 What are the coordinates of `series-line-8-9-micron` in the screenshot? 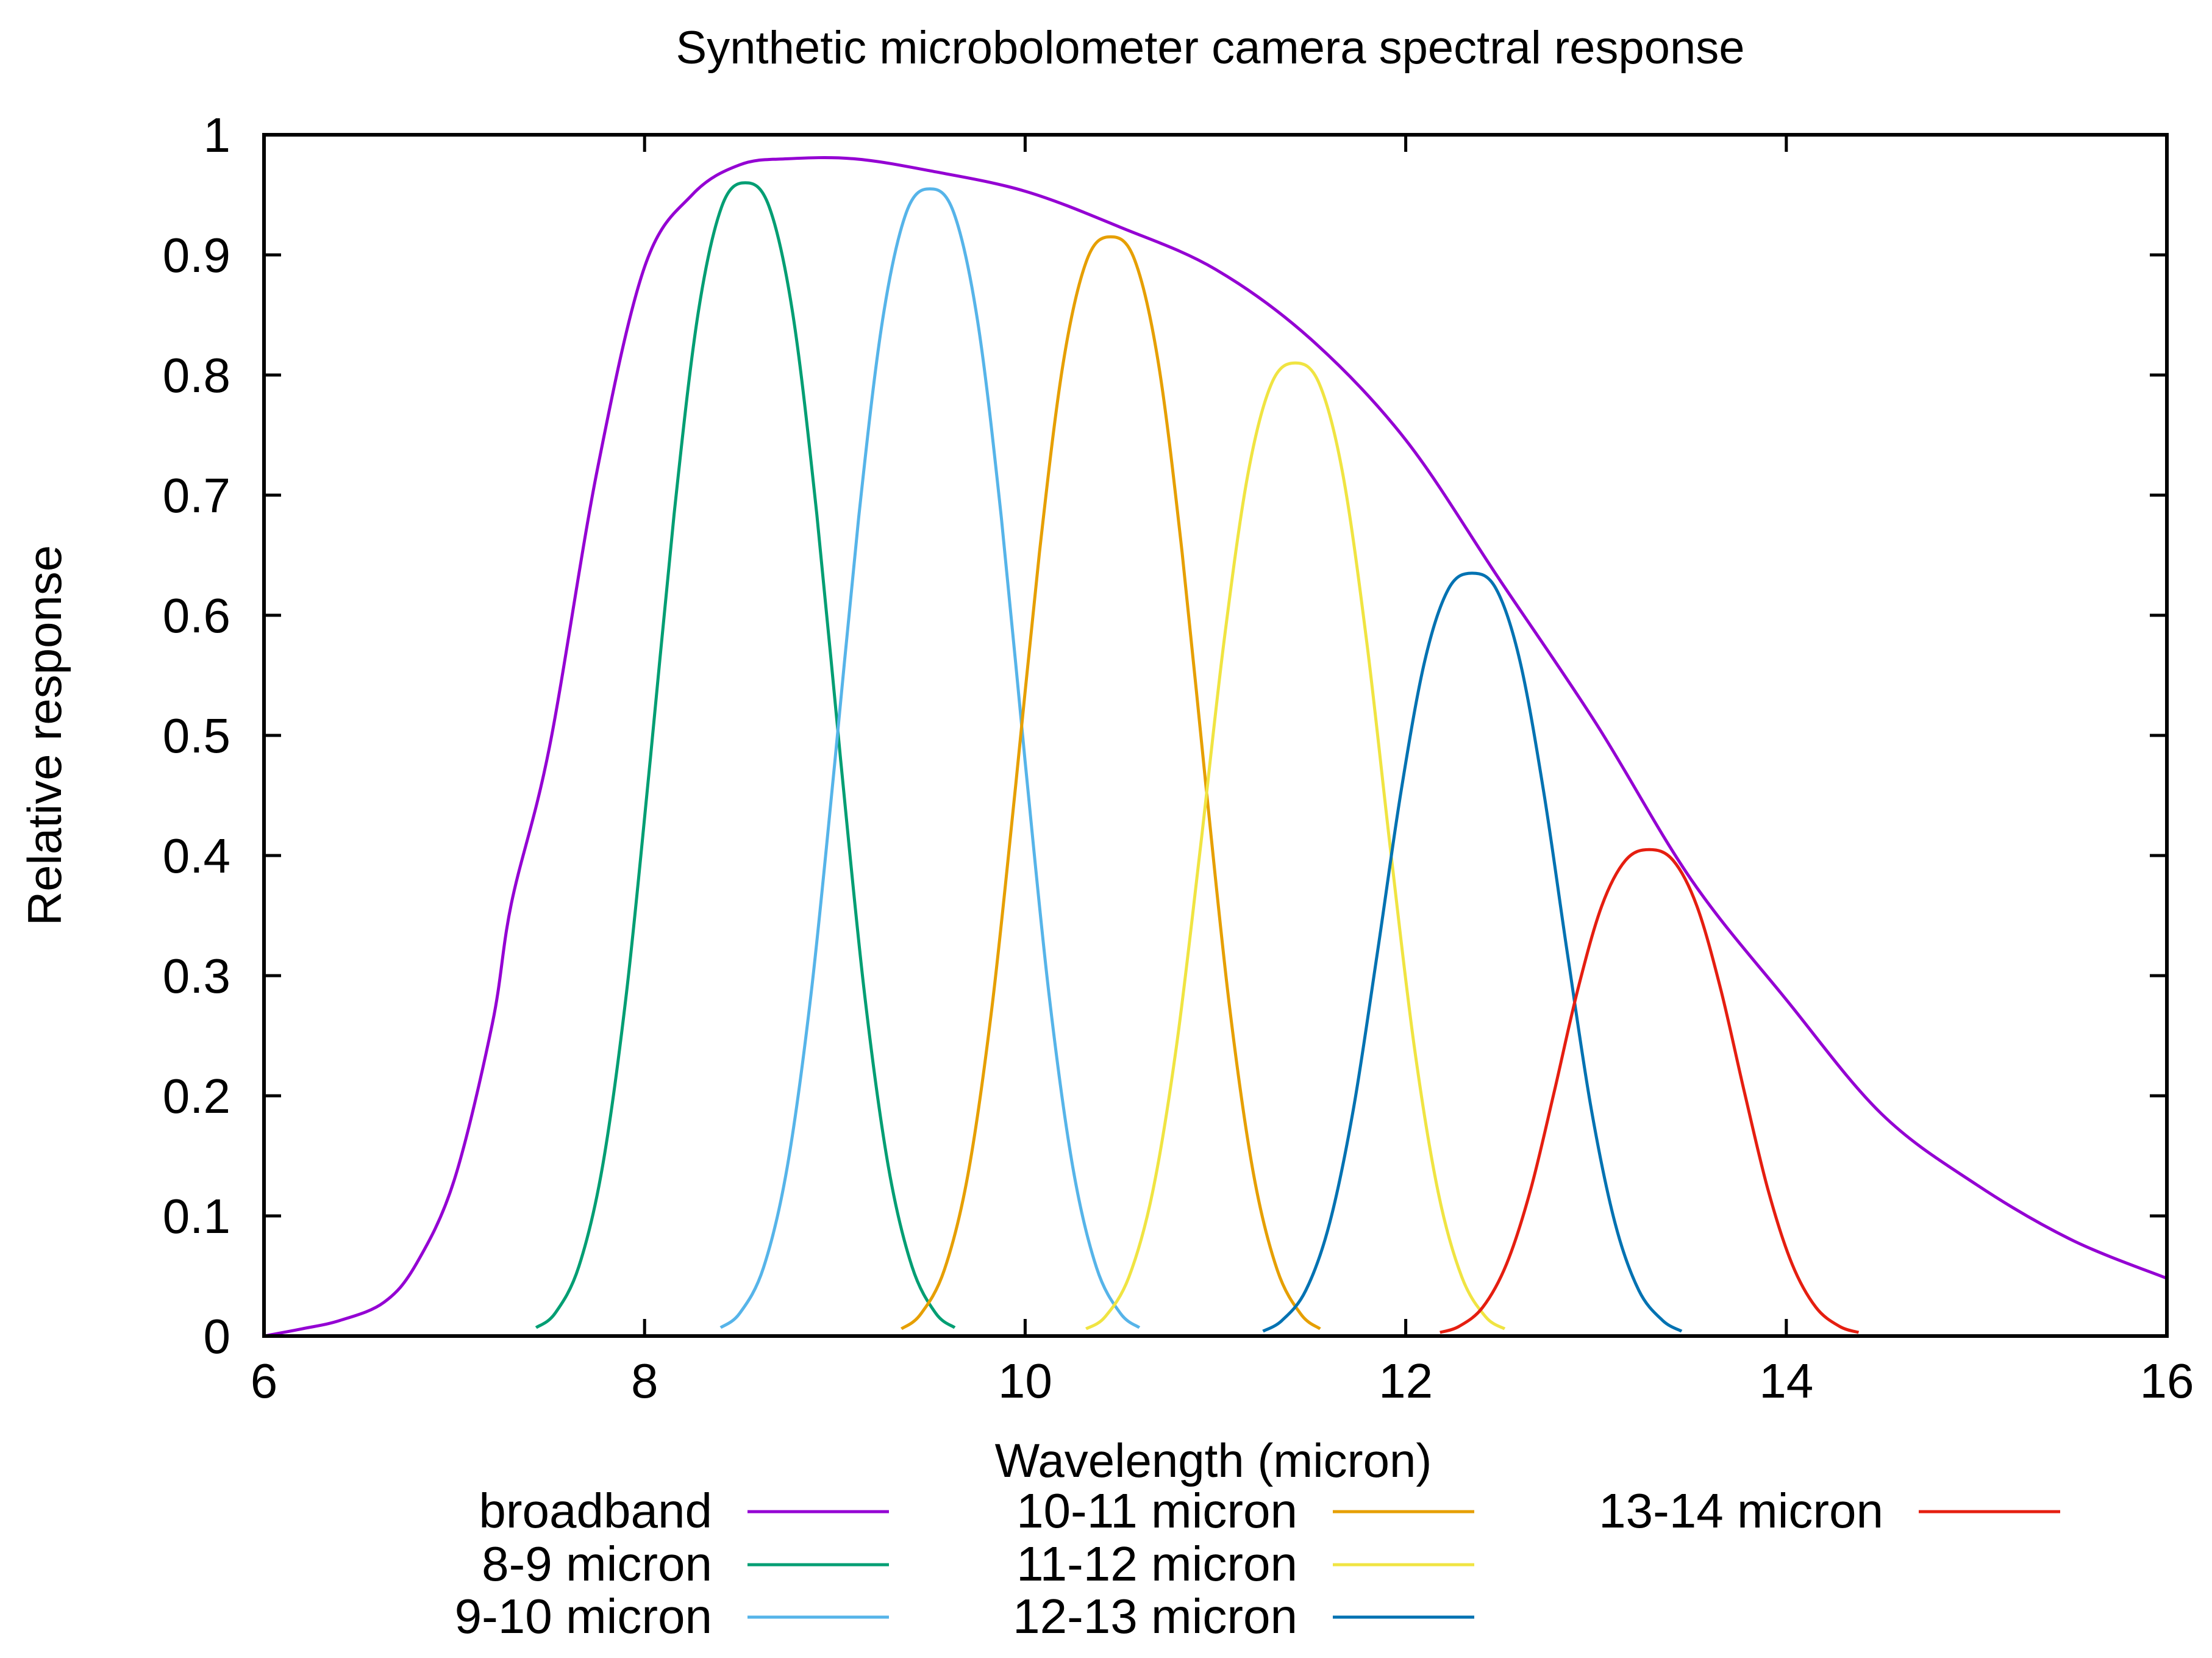 It's located at (746, 755).